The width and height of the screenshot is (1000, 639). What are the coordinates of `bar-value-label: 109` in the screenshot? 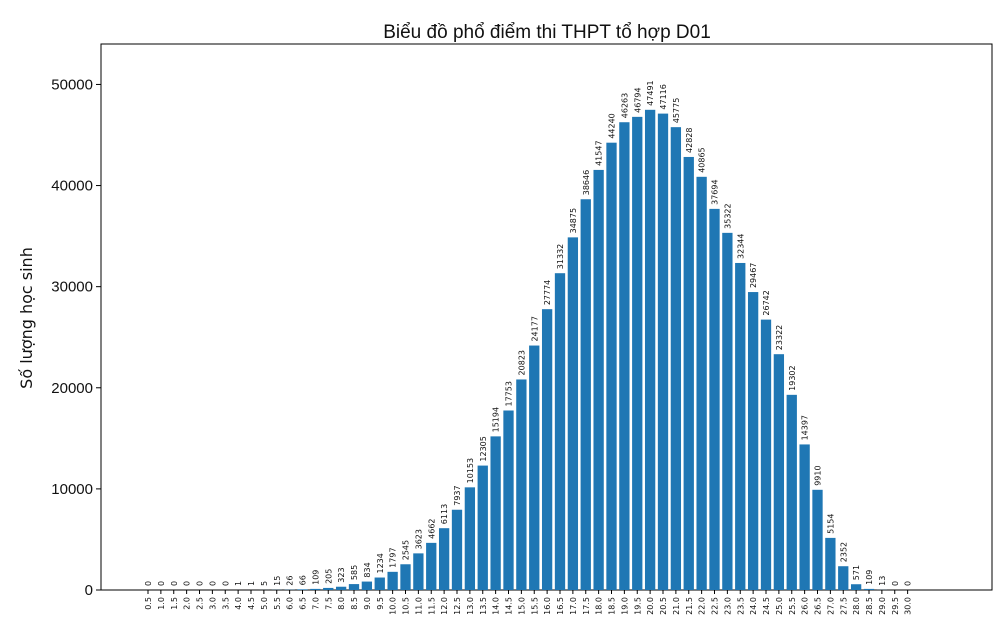 It's located at (315, 577).